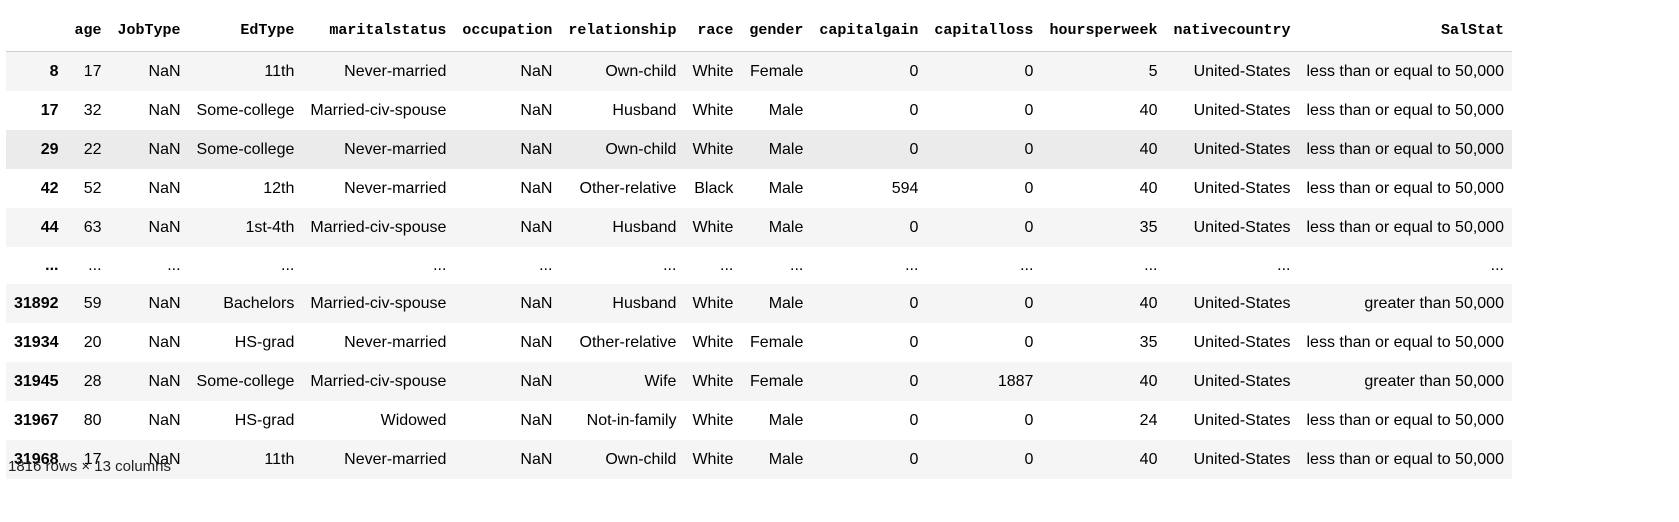 Image resolution: width=1679 pixels, height=522 pixels. What do you see at coordinates (92, 188) in the screenshot?
I see `table-cell: 52` at bounding box center [92, 188].